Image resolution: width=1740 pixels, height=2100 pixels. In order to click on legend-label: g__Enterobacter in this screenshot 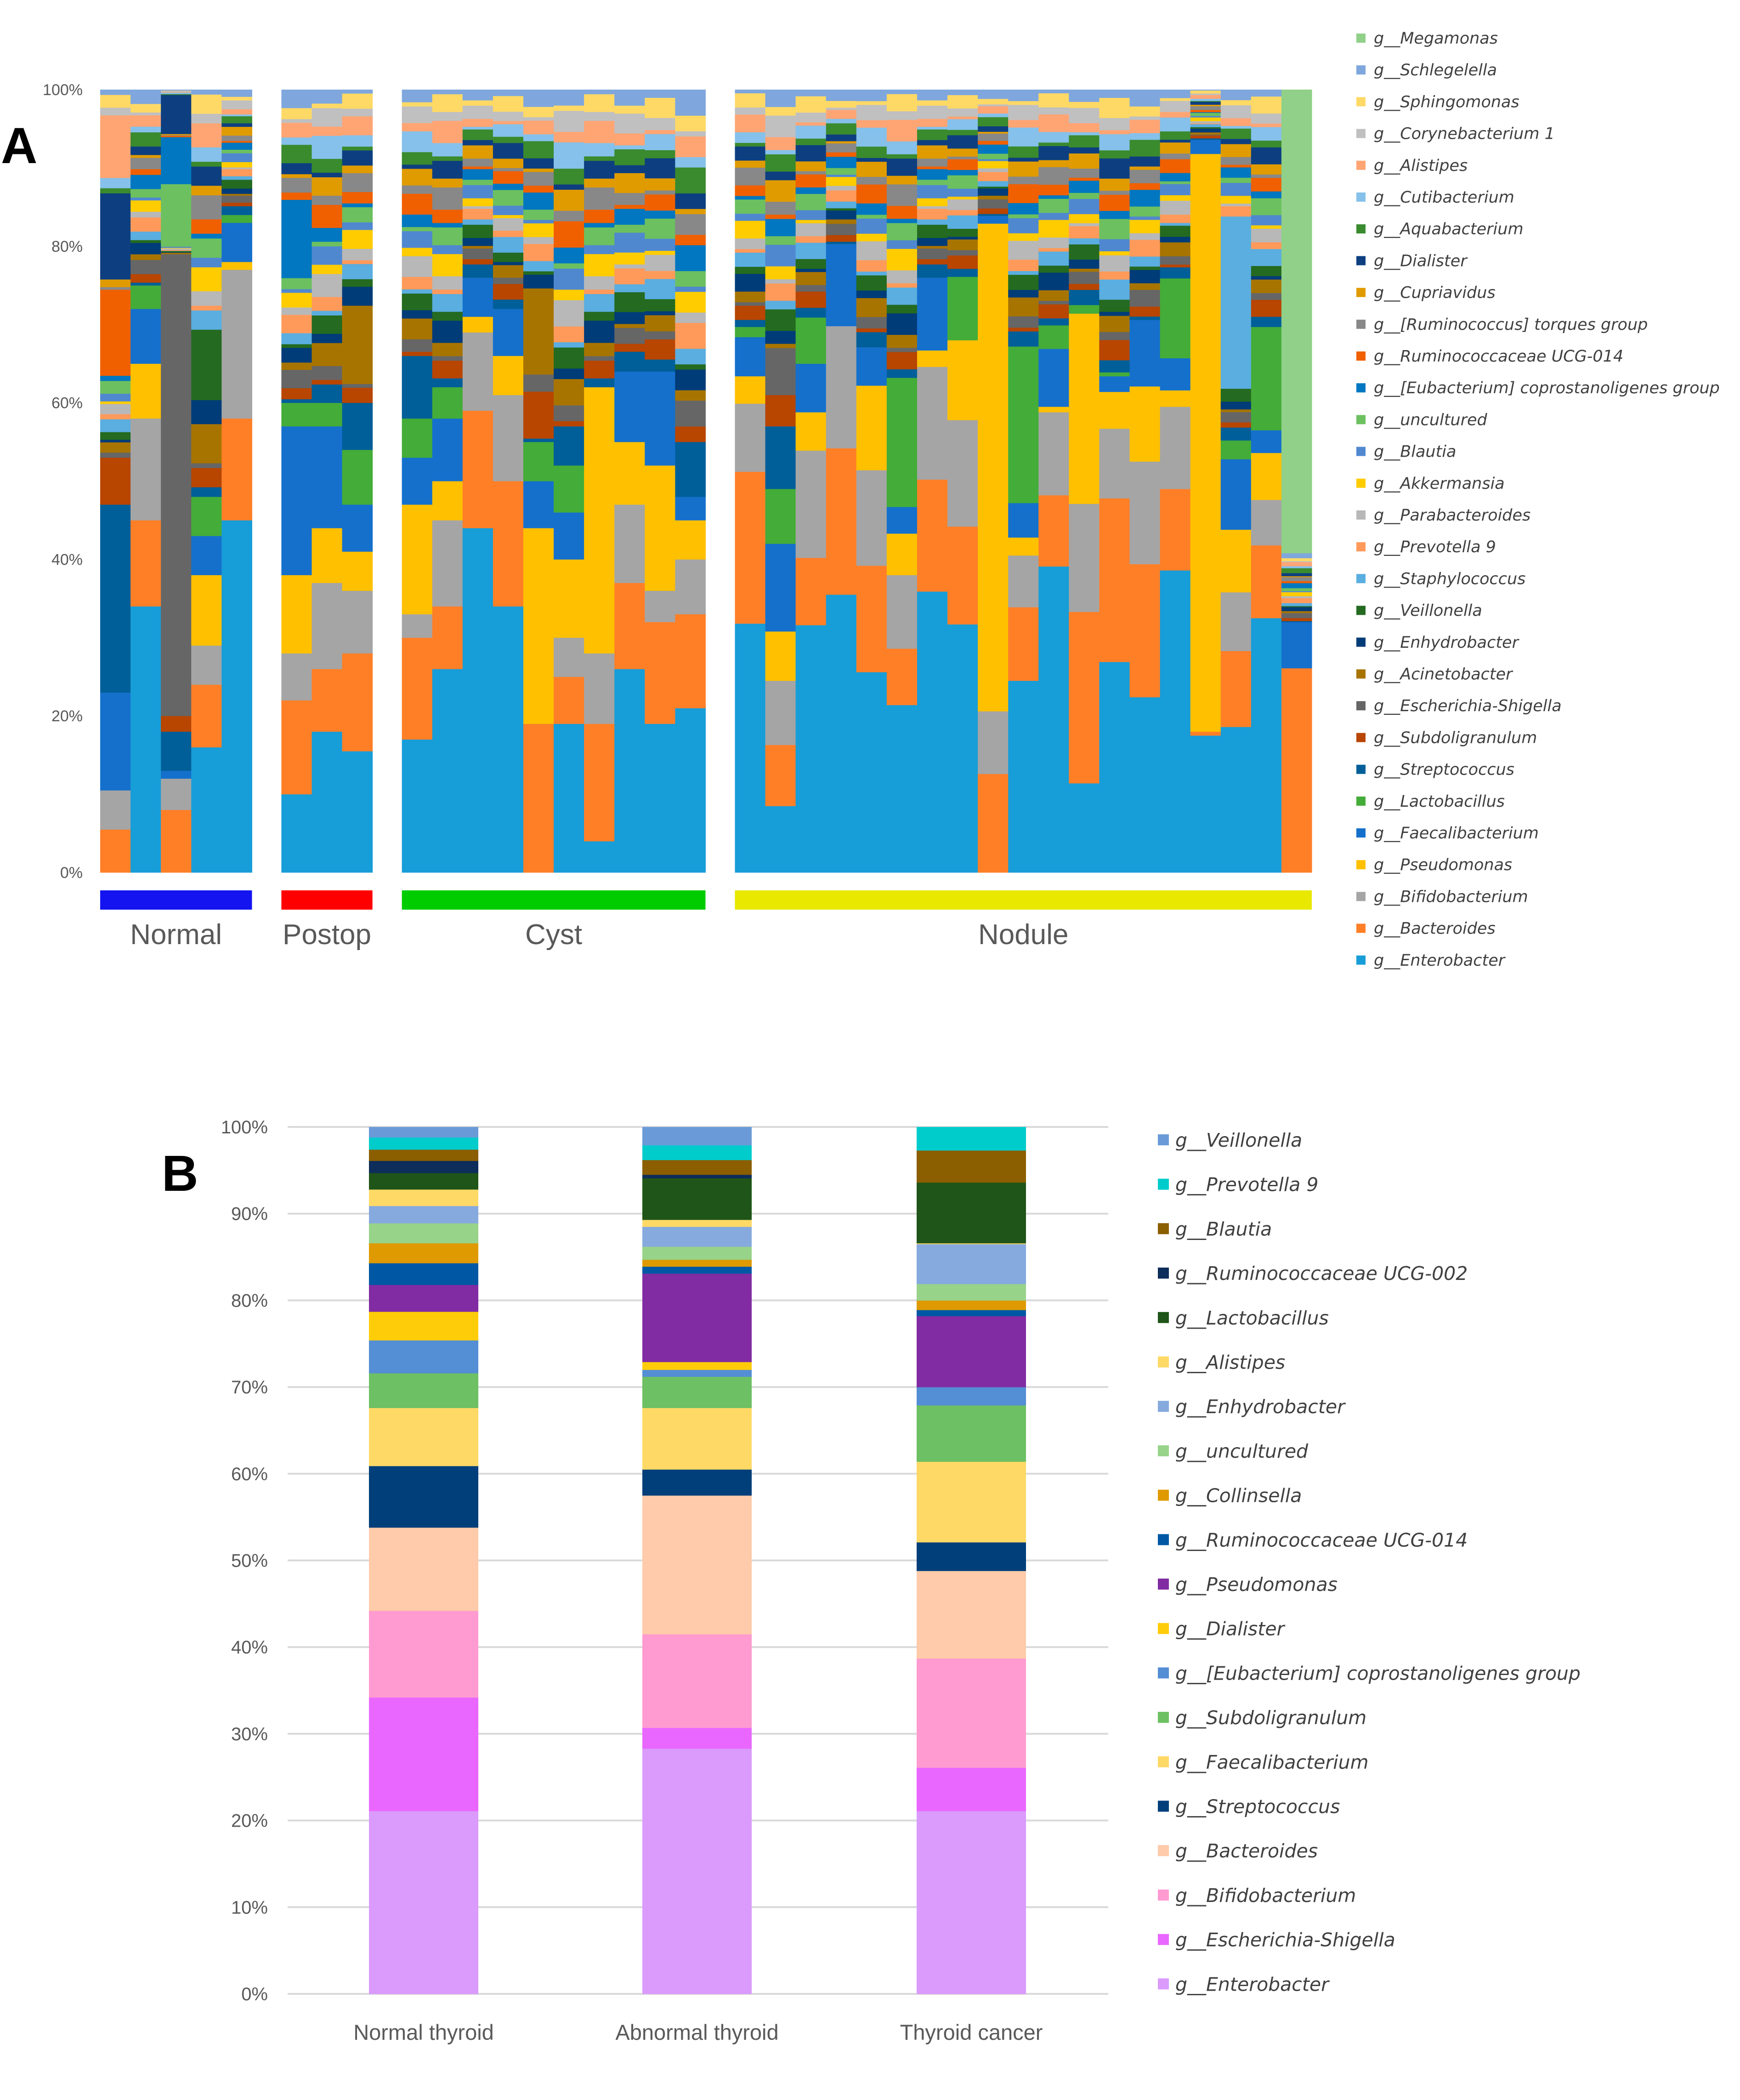, I will do `click(1440, 961)`.